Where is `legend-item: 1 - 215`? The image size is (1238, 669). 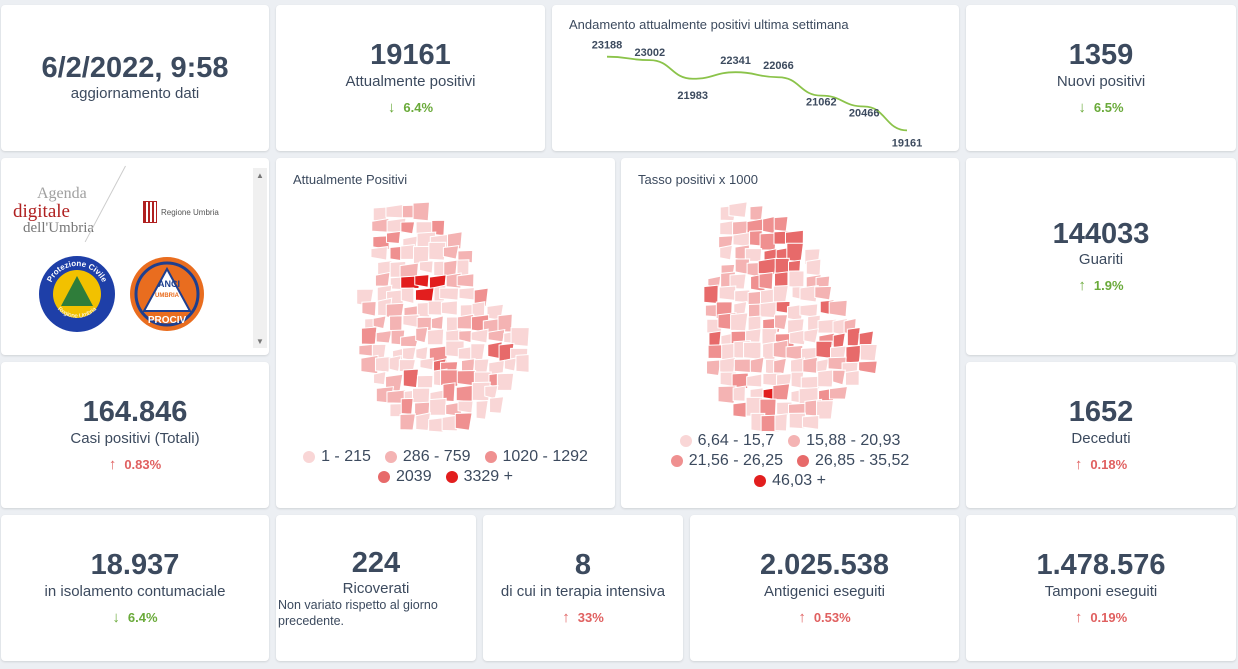 legend-item: 1 - 215 is located at coordinates (337, 457).